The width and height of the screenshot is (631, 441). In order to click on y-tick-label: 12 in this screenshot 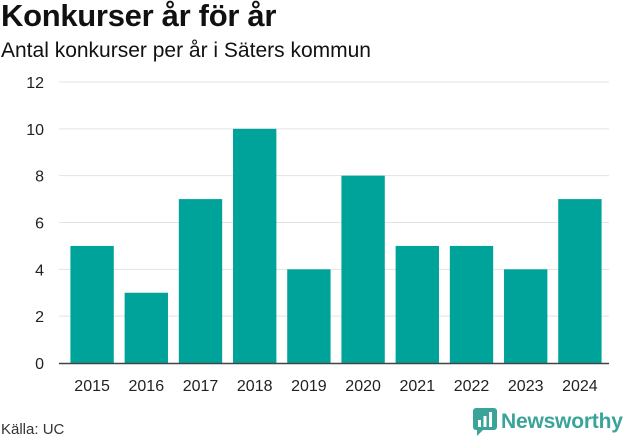, I will do `click(35, 83)`.